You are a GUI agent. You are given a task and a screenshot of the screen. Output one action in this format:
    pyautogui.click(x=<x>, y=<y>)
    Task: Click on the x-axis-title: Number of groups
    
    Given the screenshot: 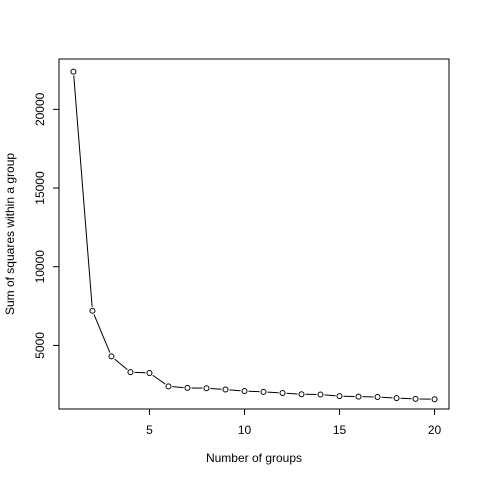 What is the action you would take?
    pyautogui.click(x=254, y=458)
    